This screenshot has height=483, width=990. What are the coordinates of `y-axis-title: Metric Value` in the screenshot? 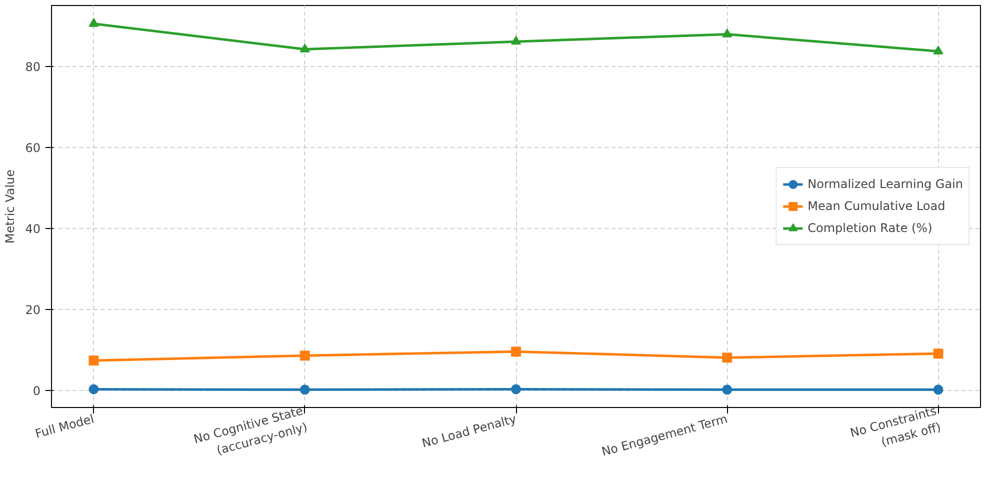 It's located at (10, 206).